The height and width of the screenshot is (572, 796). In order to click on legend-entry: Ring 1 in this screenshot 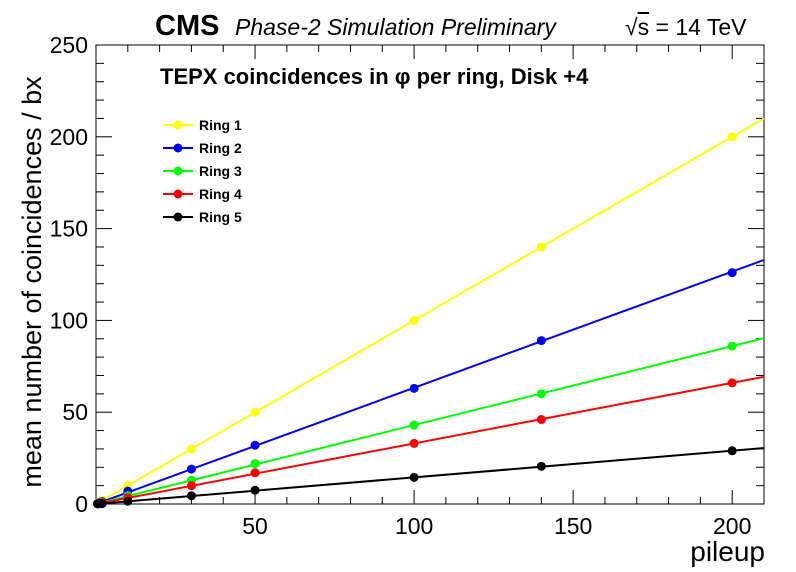, I will do `click(202, 125)`.